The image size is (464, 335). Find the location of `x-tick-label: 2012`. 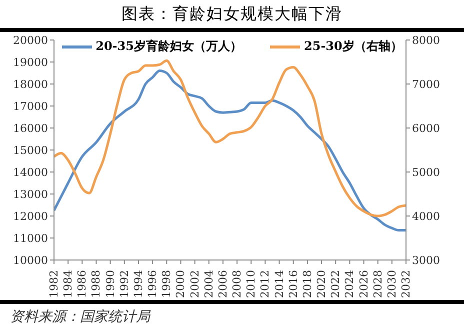

x-tick-label: 2012 is located at coordinates (265, 284).